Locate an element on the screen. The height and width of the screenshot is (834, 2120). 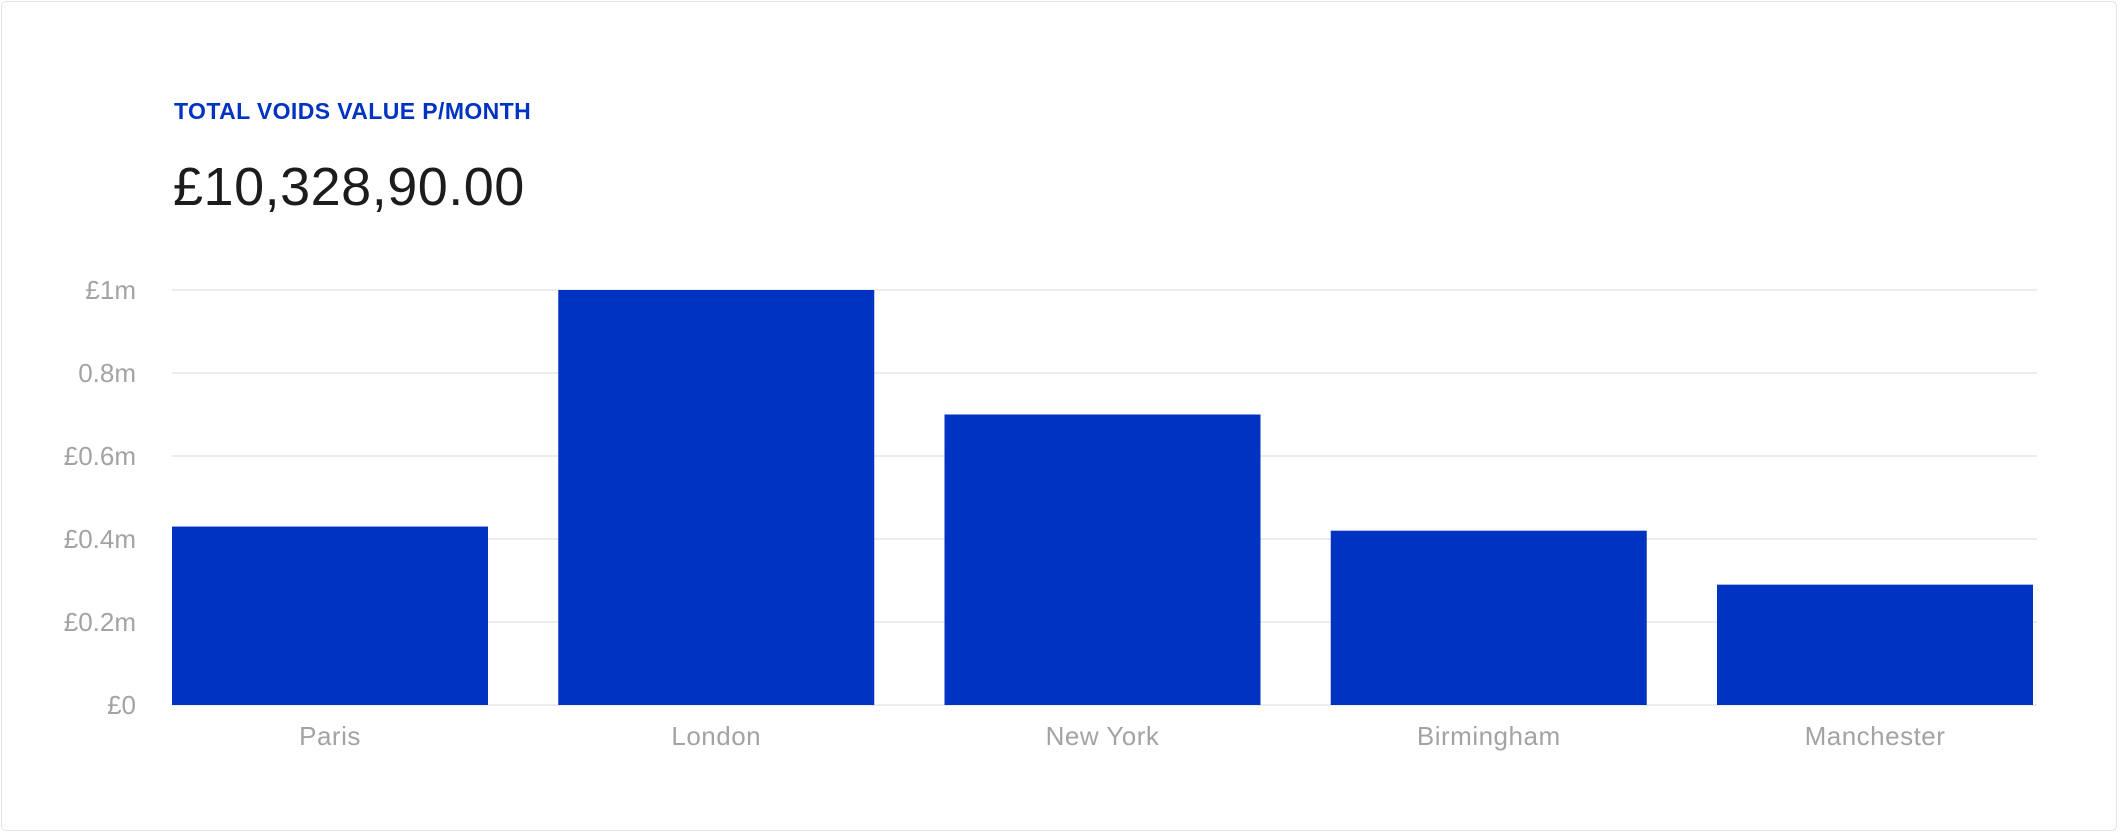
x-tick-label: London is located at coordinates (716, 736).